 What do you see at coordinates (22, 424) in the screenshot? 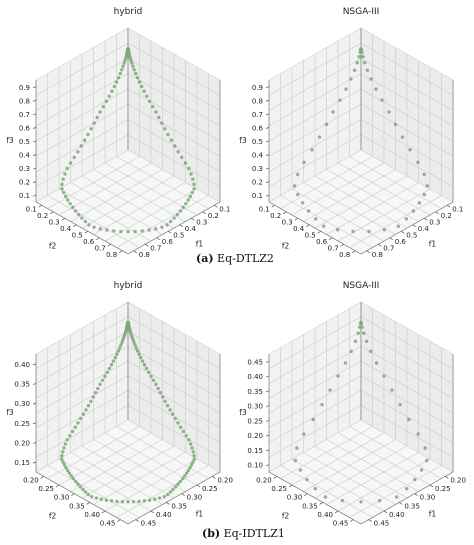
I see `f3-tick-label: 0.25` at bounding box center [22, 424].